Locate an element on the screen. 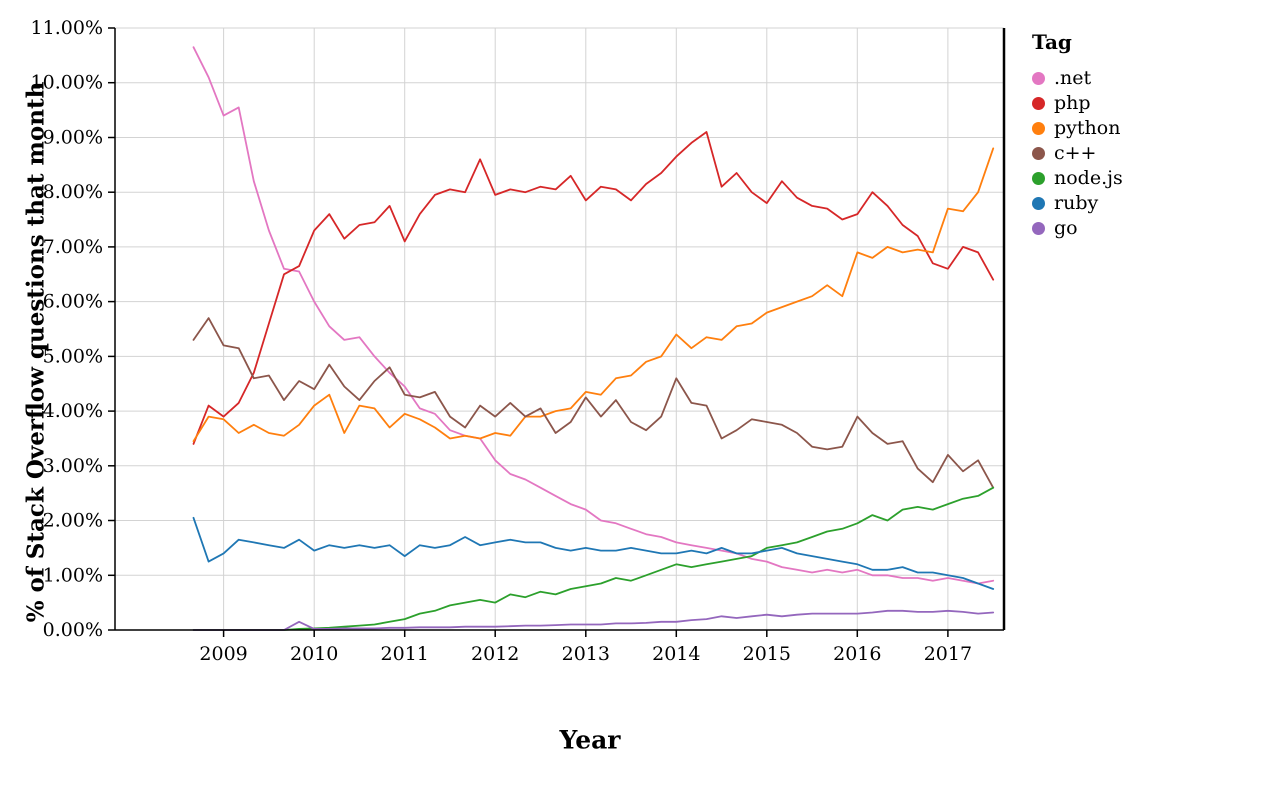  legend-item-php: php is located at coordinates (1077, 103).